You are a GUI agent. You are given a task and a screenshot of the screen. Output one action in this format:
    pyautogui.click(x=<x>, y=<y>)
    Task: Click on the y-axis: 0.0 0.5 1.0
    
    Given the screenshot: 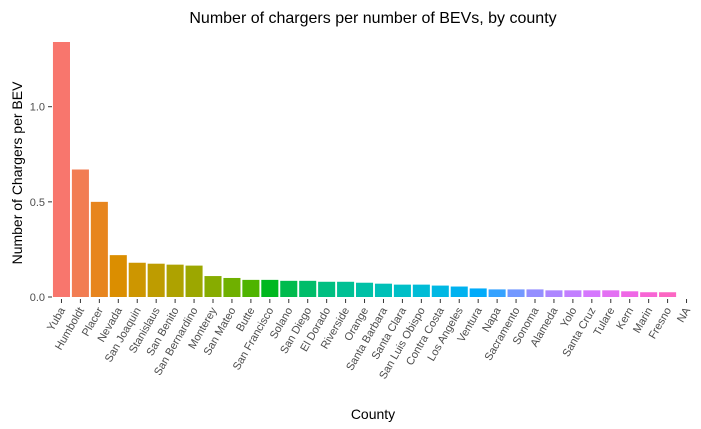 What is the action you would take?
    pyautogui.click(x=41, y=203)
    